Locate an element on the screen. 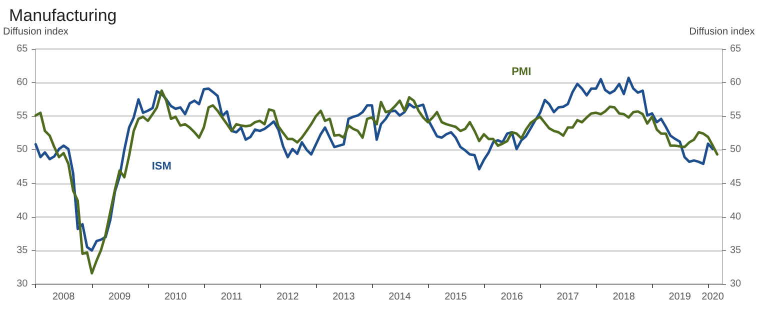  x-tick-label: 2015 is located at coordinates (456, 297).